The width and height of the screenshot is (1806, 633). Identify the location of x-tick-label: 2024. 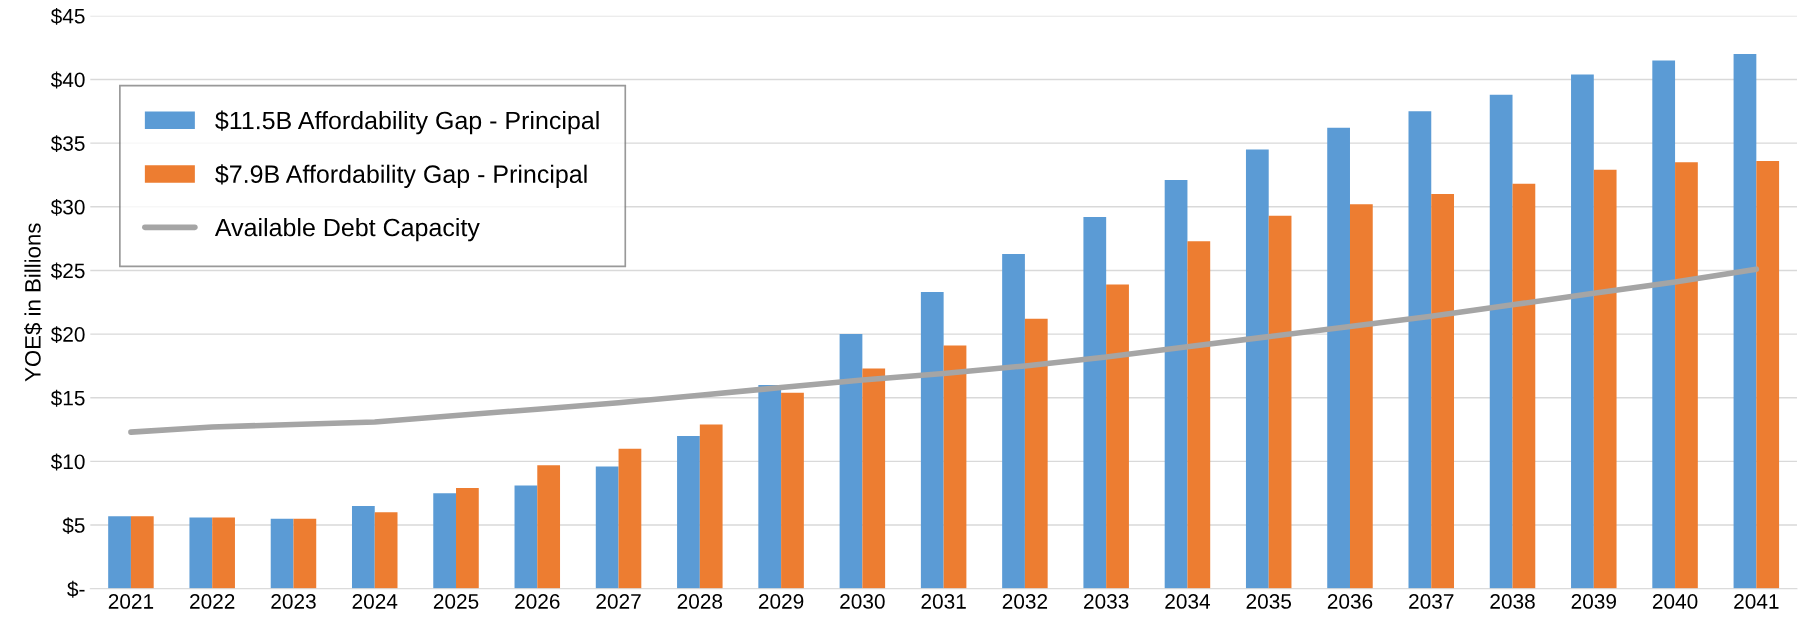
(375, 601).